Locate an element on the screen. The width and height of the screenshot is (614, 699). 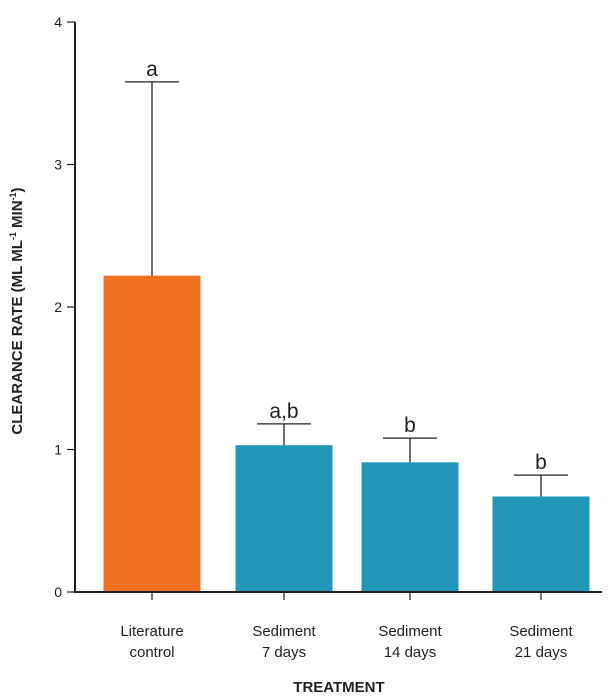
x-tick-label: 14 days is located at coordinates (410, 652).